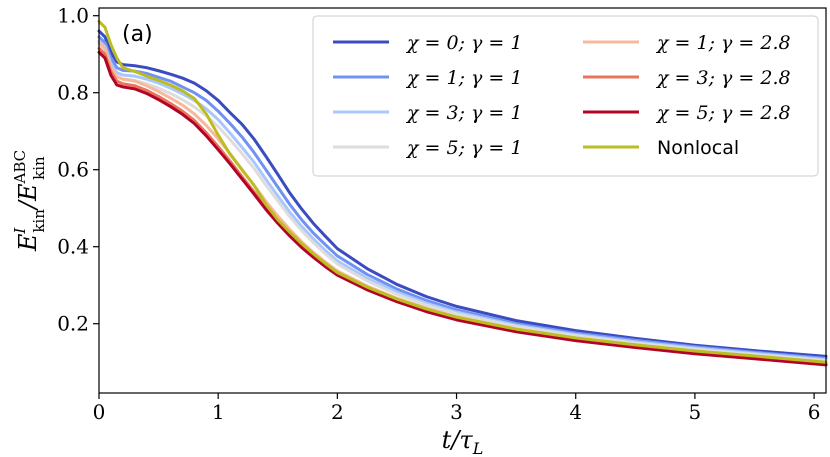 Image resolution: width=830 pixels, height=457 pixels. I want to click on y-tick-label: 0.6, so click(73, 170).